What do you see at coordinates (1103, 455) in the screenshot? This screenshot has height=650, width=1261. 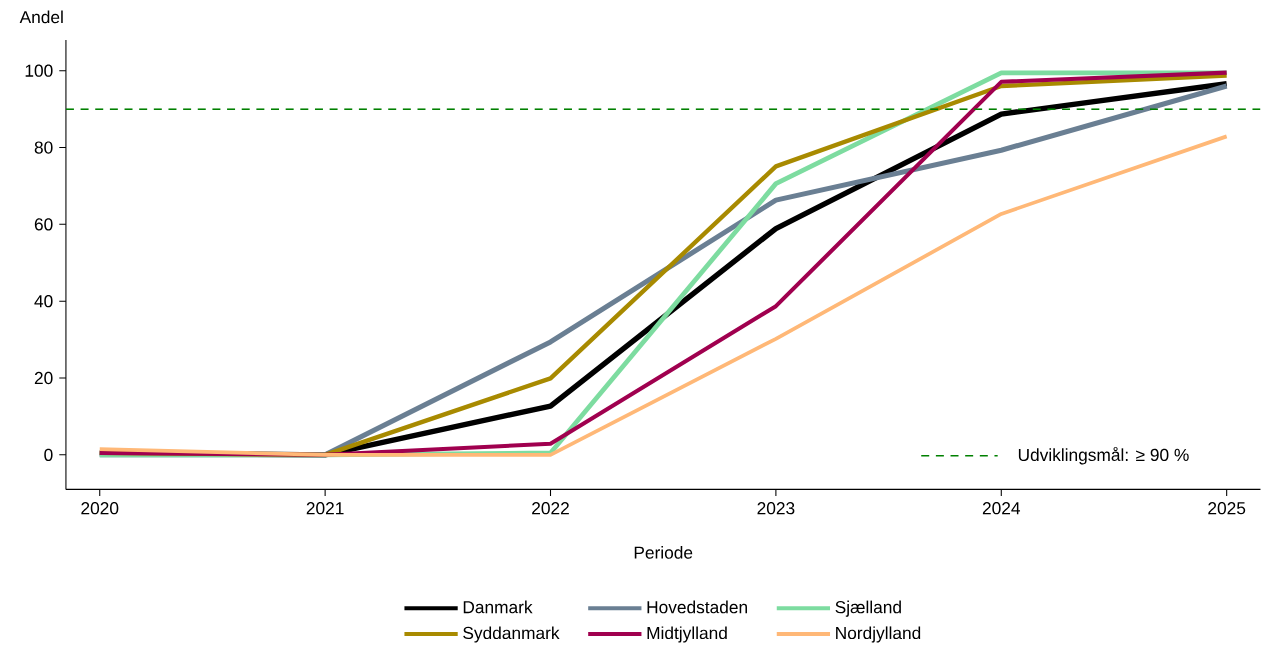 I see `legend-label: Udviklingsmål: ≥ 90 %` at bounding box center [1103, 455].